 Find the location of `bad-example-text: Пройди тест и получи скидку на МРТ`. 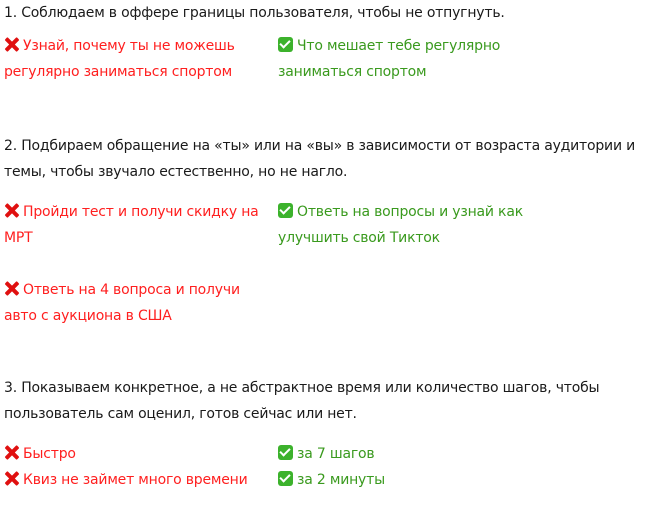

bad-example-text: Пройди тест и получи скидку на МРТ is located at coordinates (131, 225).